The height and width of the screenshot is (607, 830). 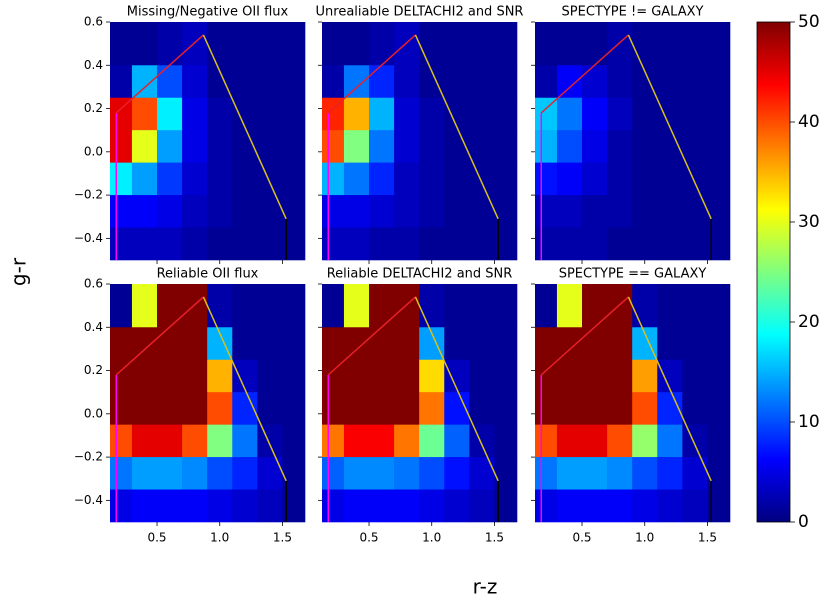 What do you see at coordinates (208, 274) in the screenshot?
I see `panel-title: Reliable OII flux` at bounding box center [208, 274].